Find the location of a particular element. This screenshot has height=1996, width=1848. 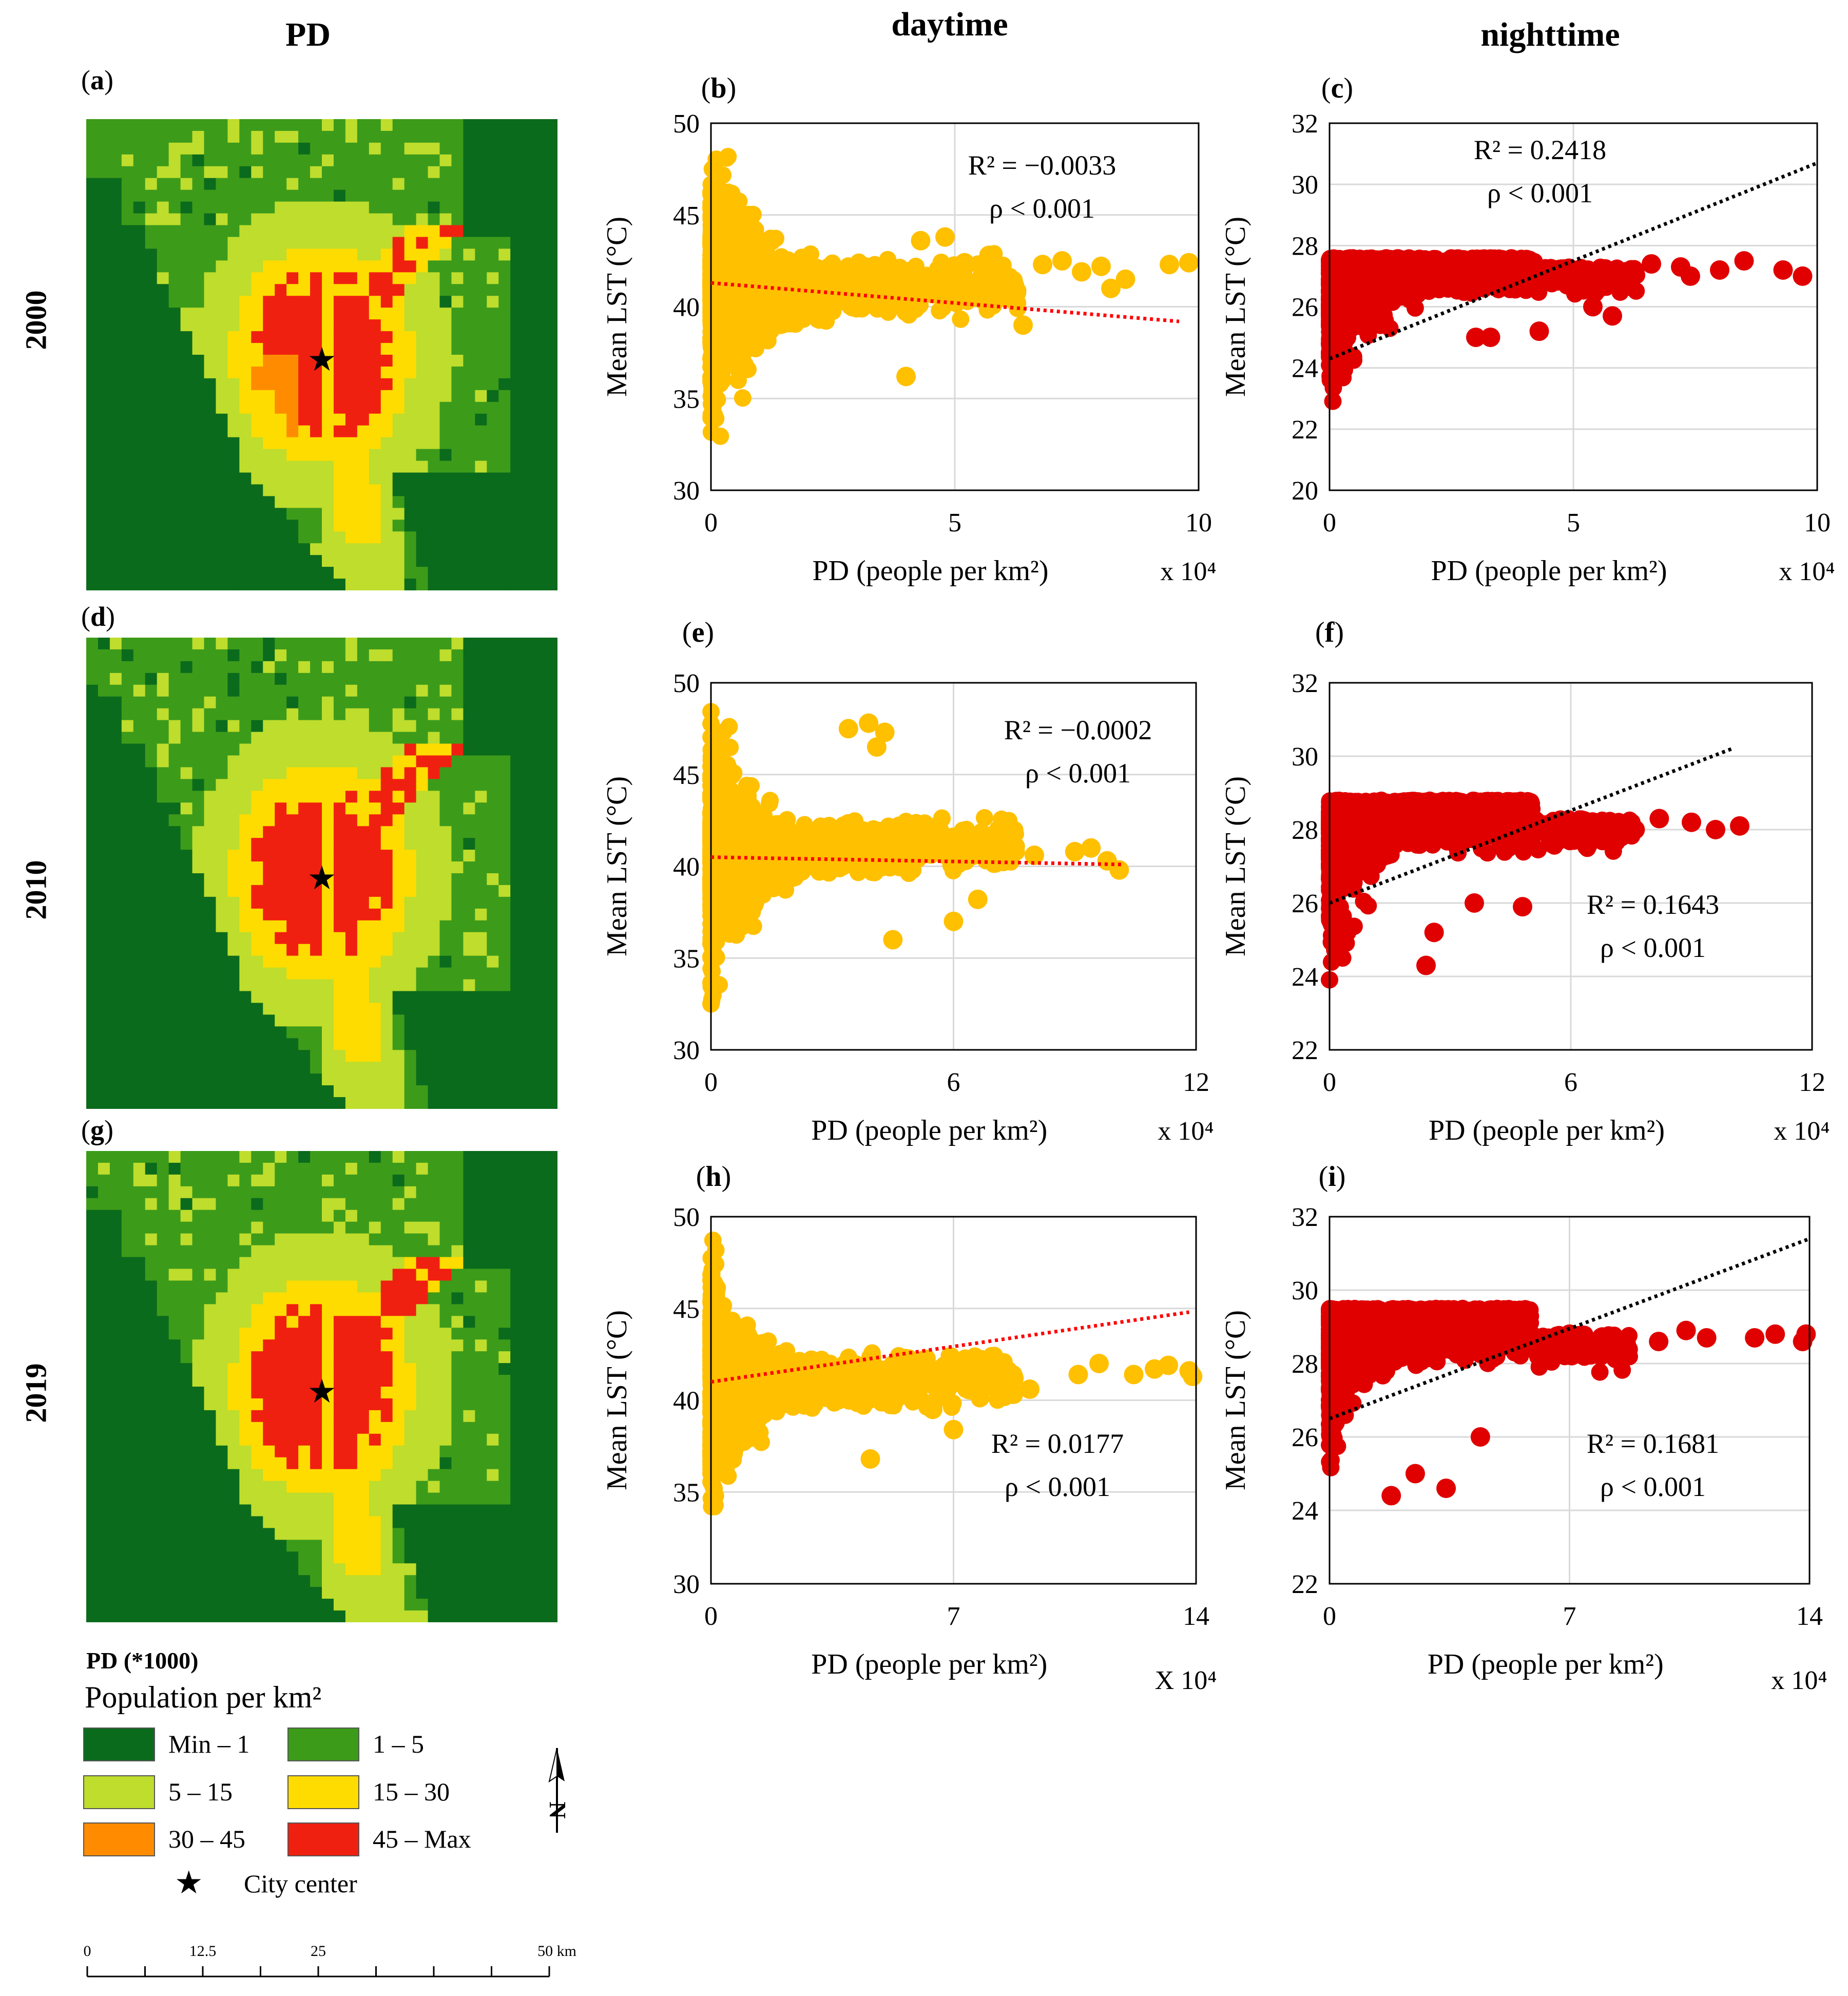

column-header-daytime: daytime is located at coordinates (949, 24).